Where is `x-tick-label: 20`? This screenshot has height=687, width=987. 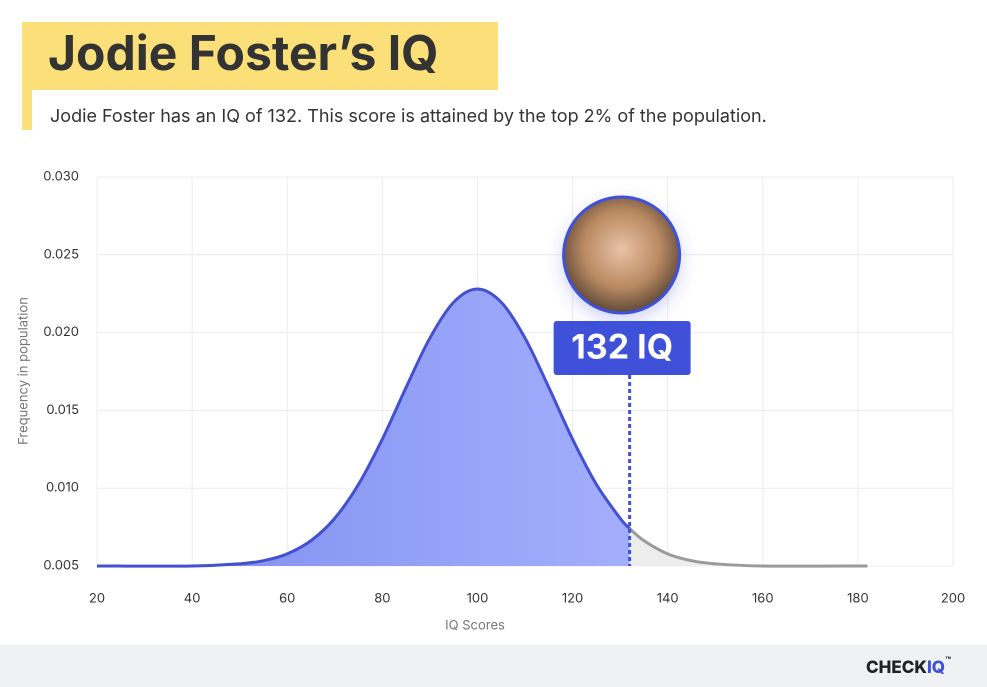
x-tick-label: 20 is located at coordinates (97, 599).